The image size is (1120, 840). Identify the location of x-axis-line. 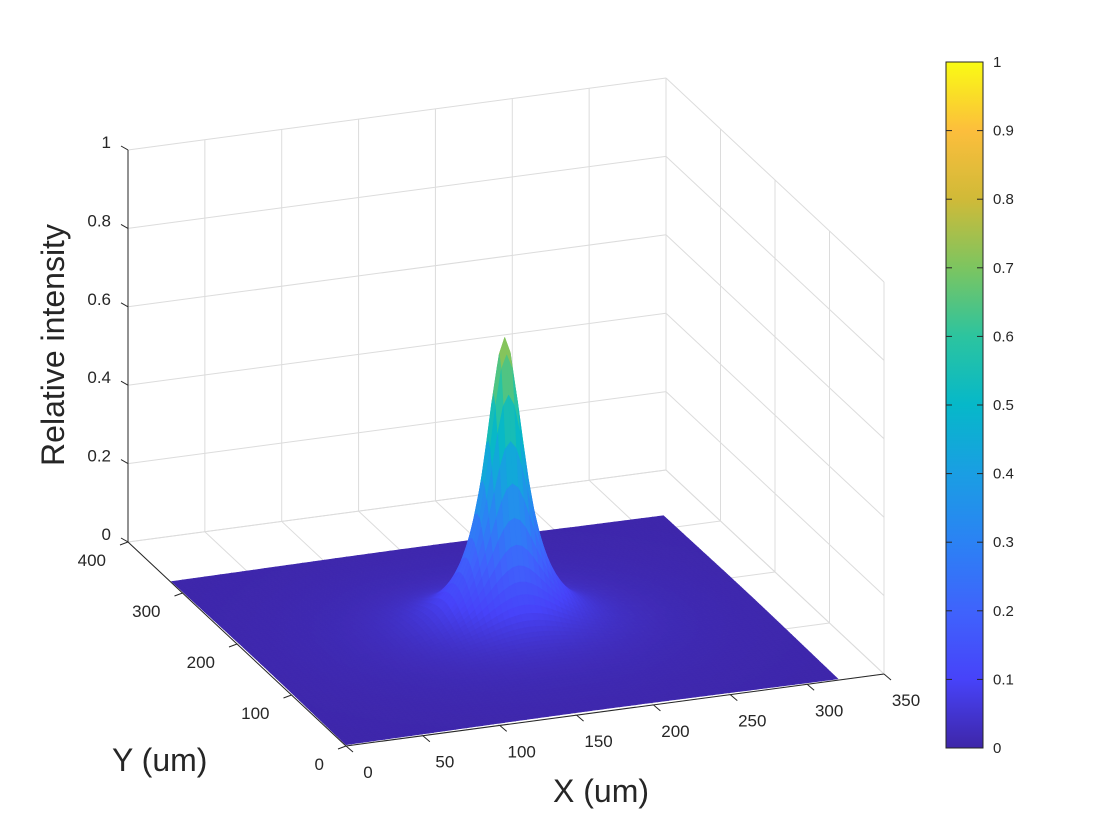
(615, 710).